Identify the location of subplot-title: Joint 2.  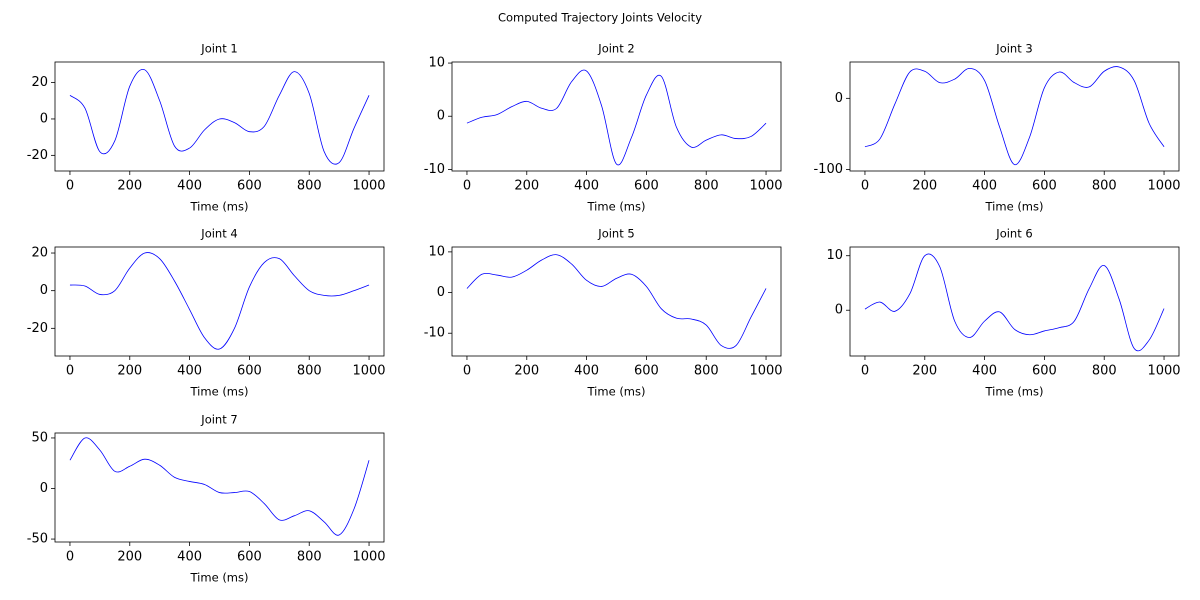
(615, 49).